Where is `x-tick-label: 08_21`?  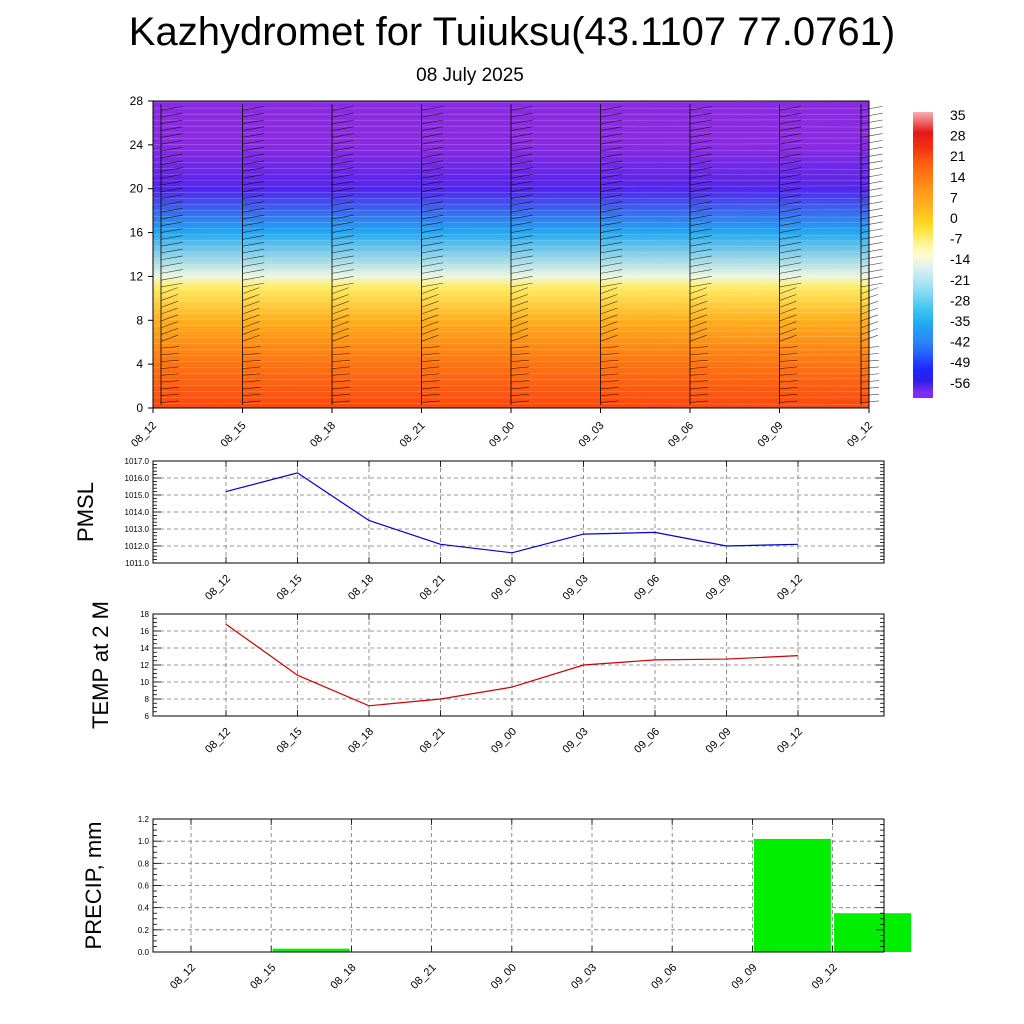
x-tick-label: 08_21 is located at coordinates (424, 977).